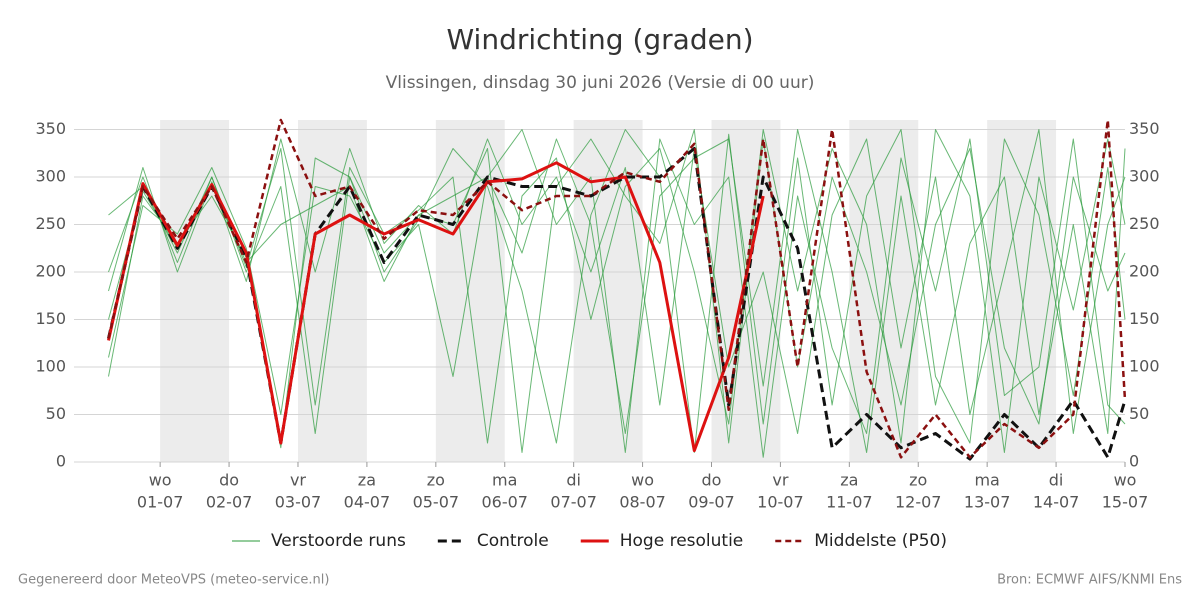 The width and height of the screenshot is (1200, 604). I want to click on legend-label: Hoge resolutie, so click(682, 541).